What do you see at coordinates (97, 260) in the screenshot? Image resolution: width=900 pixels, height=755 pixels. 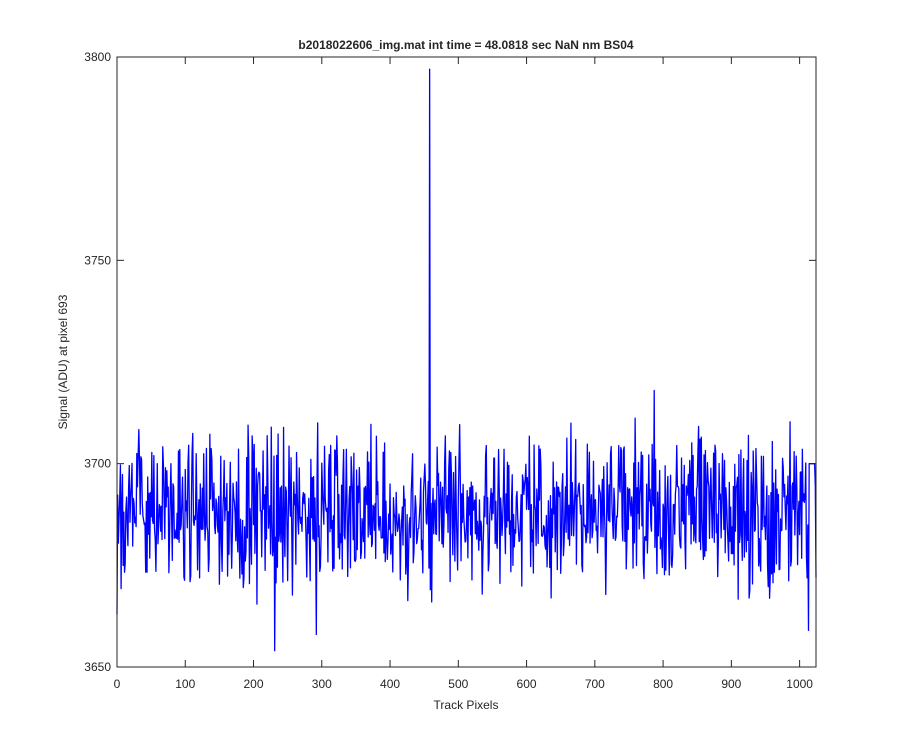 I see `y-tick-label: 3750` at bounding box center [97, 260].